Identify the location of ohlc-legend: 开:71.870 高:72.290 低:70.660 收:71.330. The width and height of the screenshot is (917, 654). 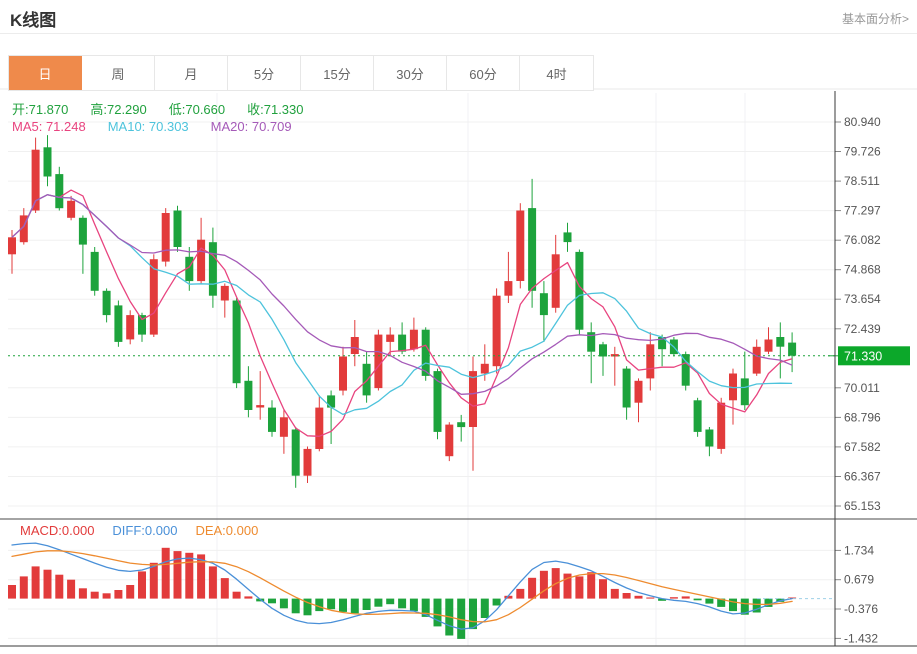
(158, 108).